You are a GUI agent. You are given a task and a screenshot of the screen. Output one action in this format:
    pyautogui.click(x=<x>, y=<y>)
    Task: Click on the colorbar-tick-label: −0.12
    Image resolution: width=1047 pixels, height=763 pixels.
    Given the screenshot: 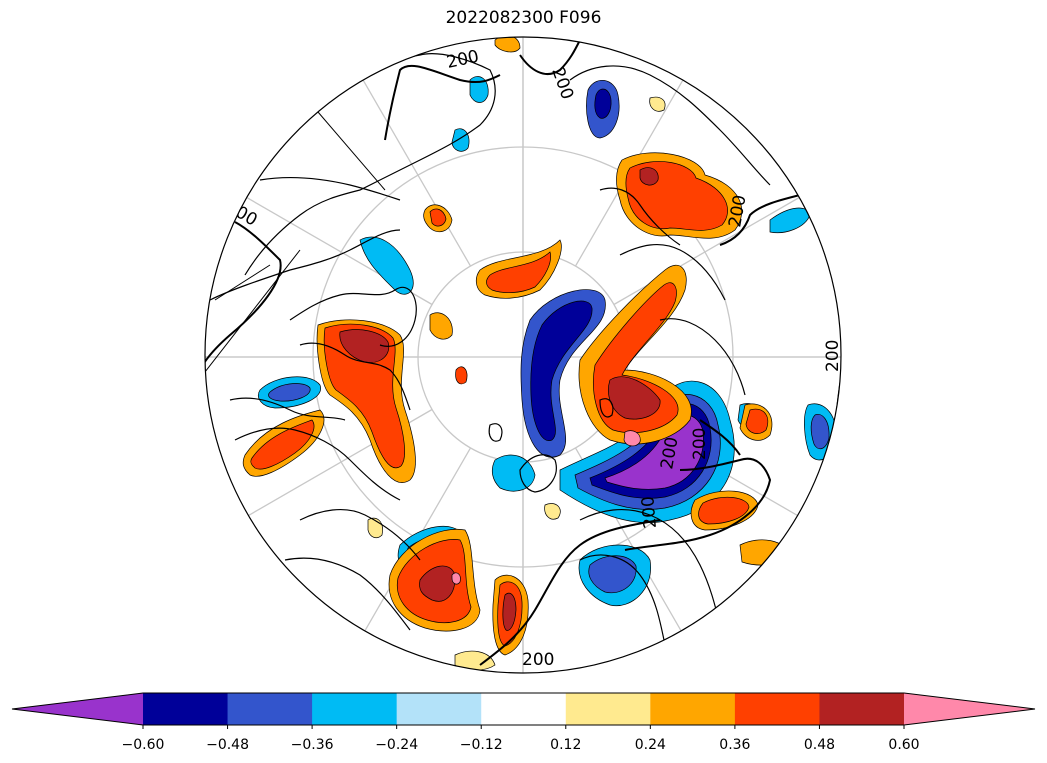 What is the action you would take?
    pyautogui.click(x=481, y=745)
    